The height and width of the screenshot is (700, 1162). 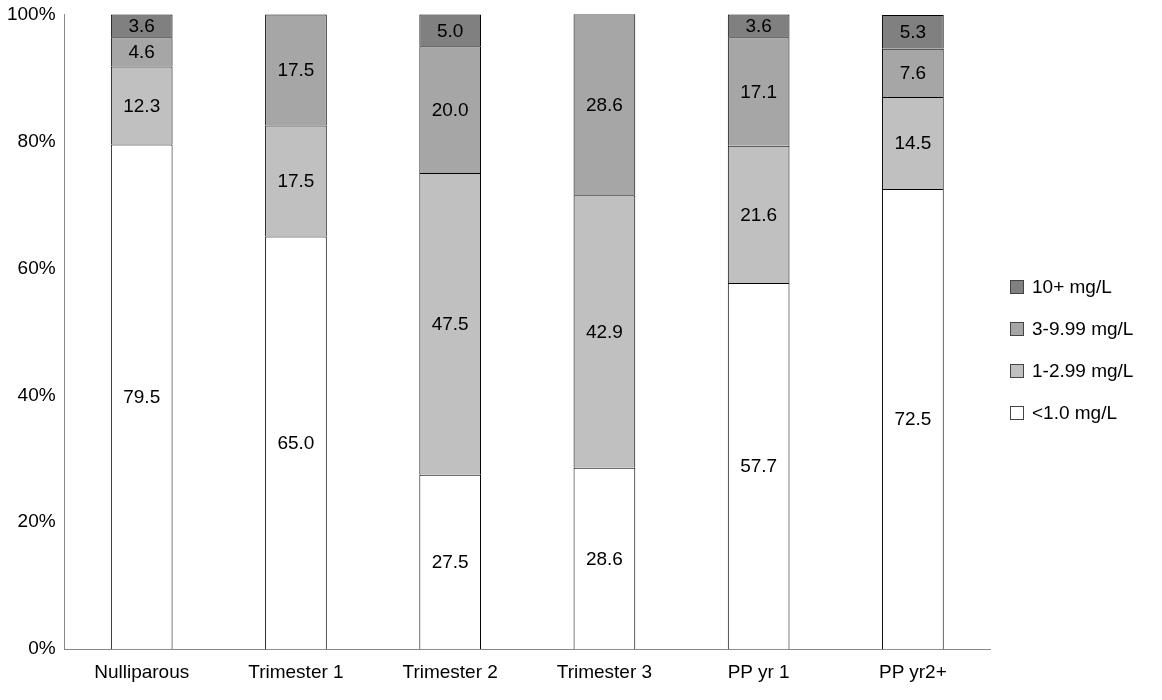 What do you see at coordinates (1083, 329) in the screenshot?
I see `legend-label: 3-9.99 mg/L` at bounding box center [1083, 329].